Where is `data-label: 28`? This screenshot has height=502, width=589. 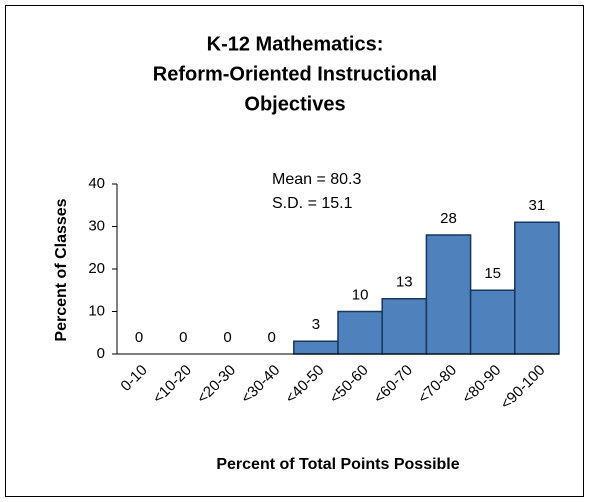
data-label: 28 is located at coordinates (448, 218).